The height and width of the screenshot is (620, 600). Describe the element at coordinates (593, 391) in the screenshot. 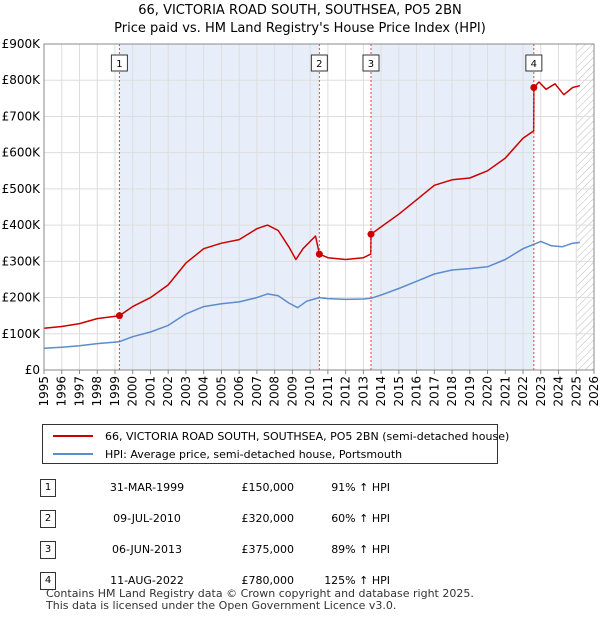

I see `x-tick-label: 2026` at that location.